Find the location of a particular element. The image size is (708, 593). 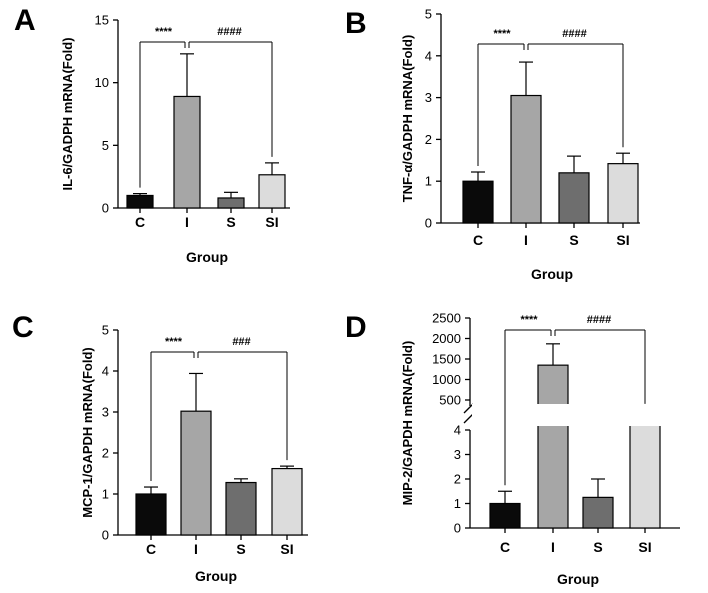

bar-c-si is located at coordinates (287, 501).